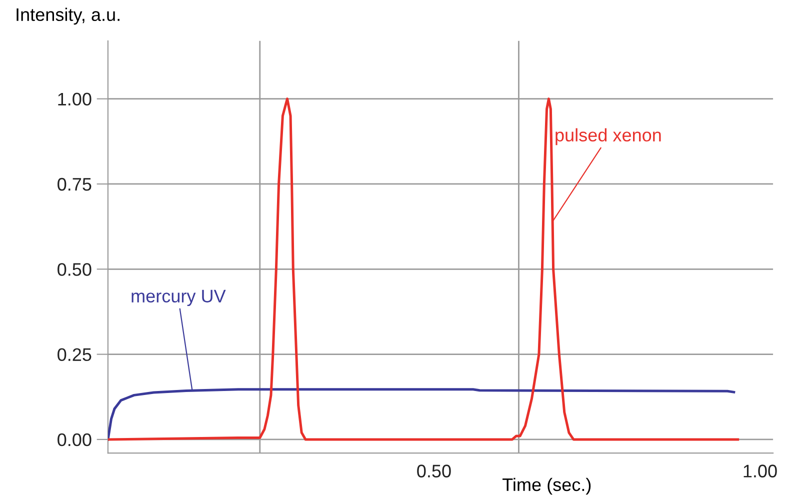  What do you see at coordinates (546, 486) in the screenshot?
I see `x-axis-title: Time (sec.)` at bounding box center [546, 486].